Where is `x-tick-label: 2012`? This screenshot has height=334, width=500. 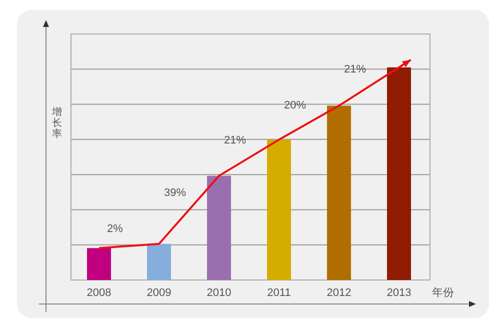 x-tick-label: 2012 is located at coordinates (339, 293).